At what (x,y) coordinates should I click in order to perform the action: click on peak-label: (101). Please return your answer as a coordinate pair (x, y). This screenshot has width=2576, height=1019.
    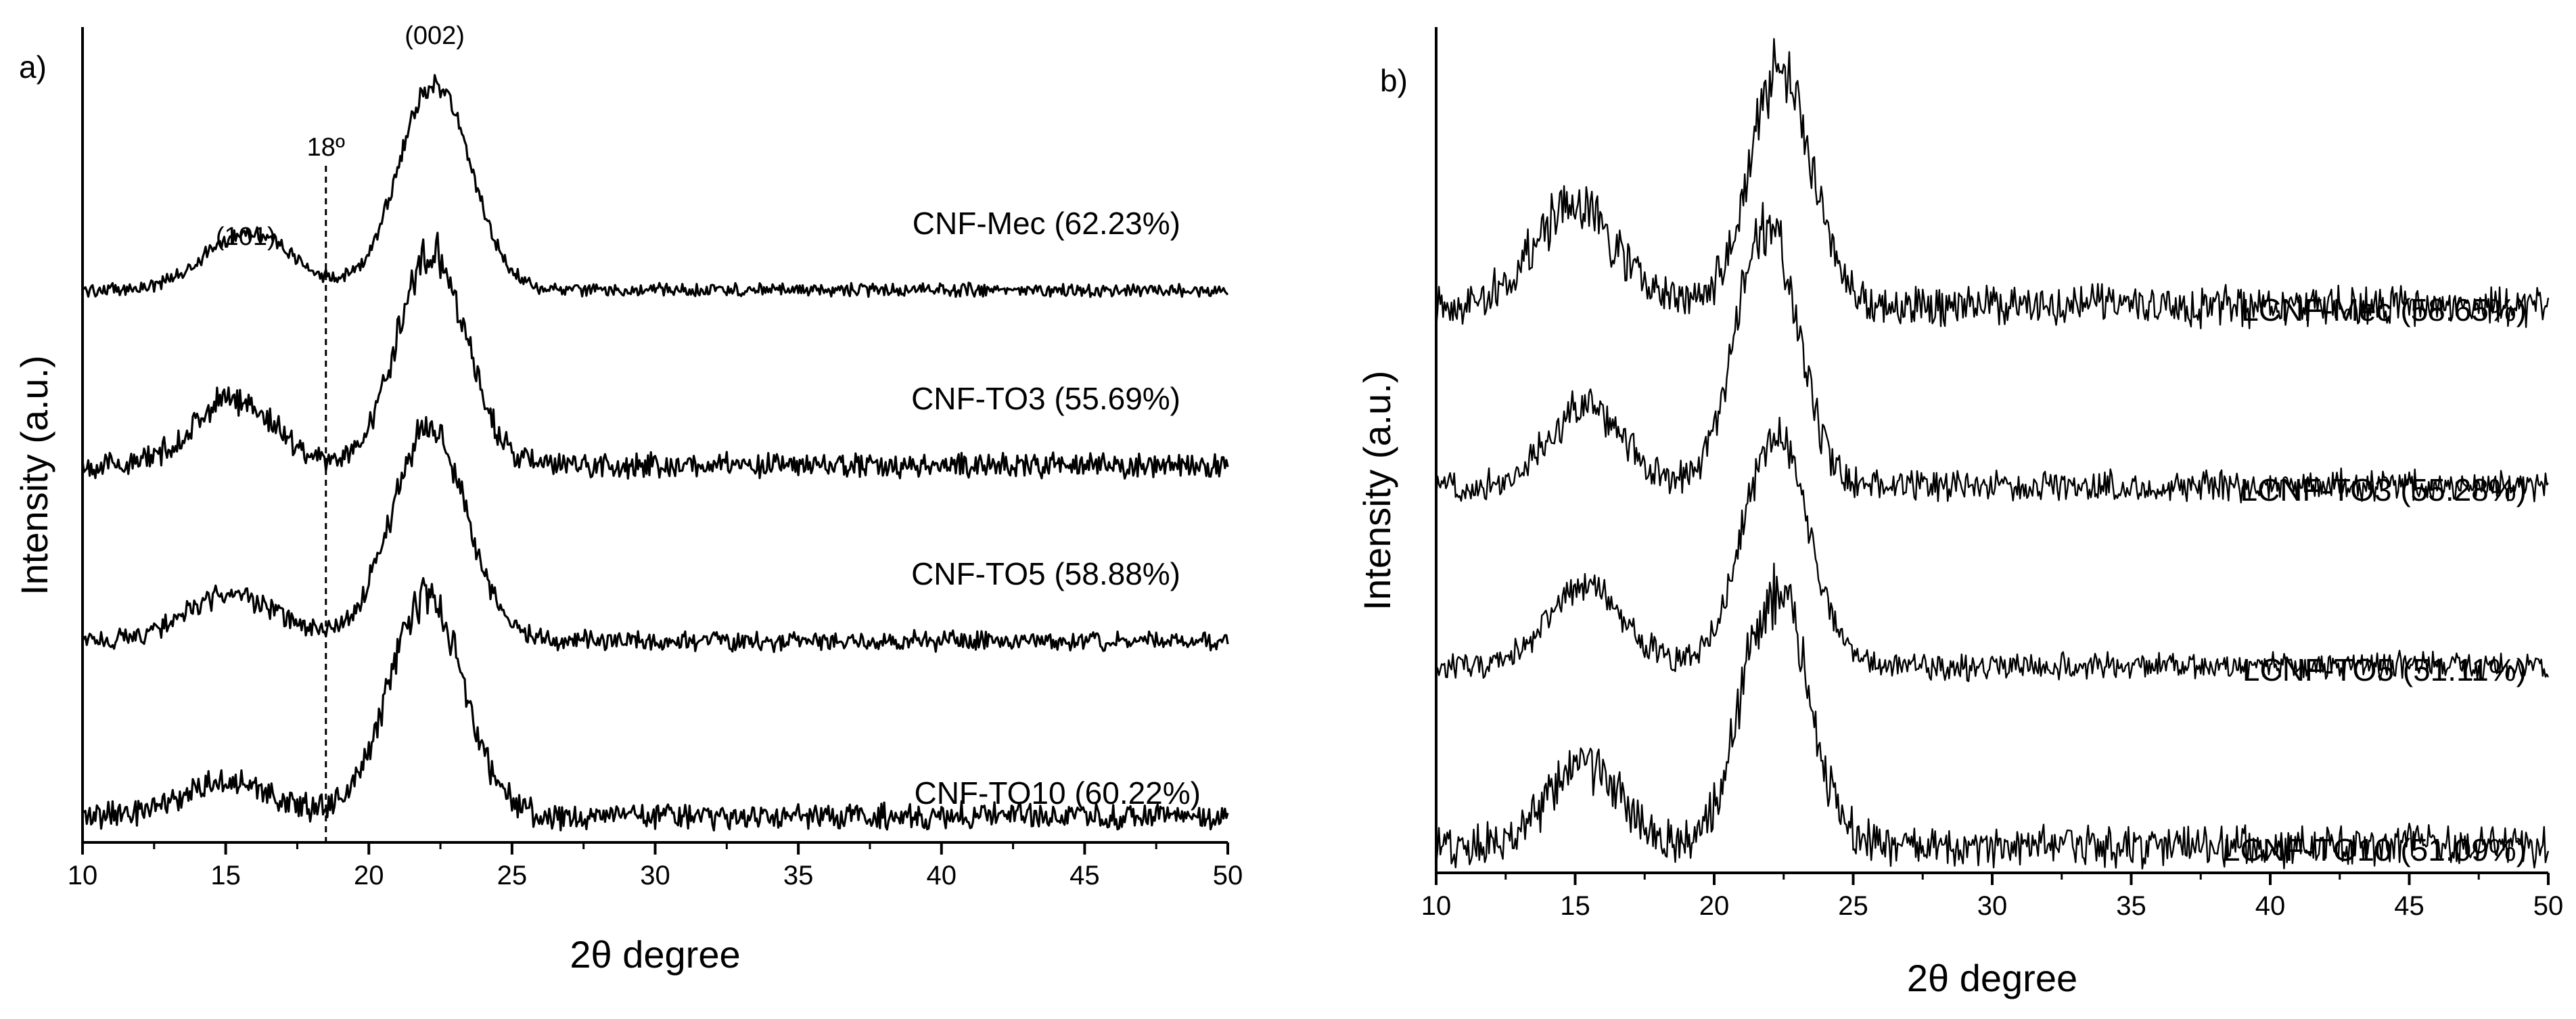
    Looking at the image, I should click on (246, 237).